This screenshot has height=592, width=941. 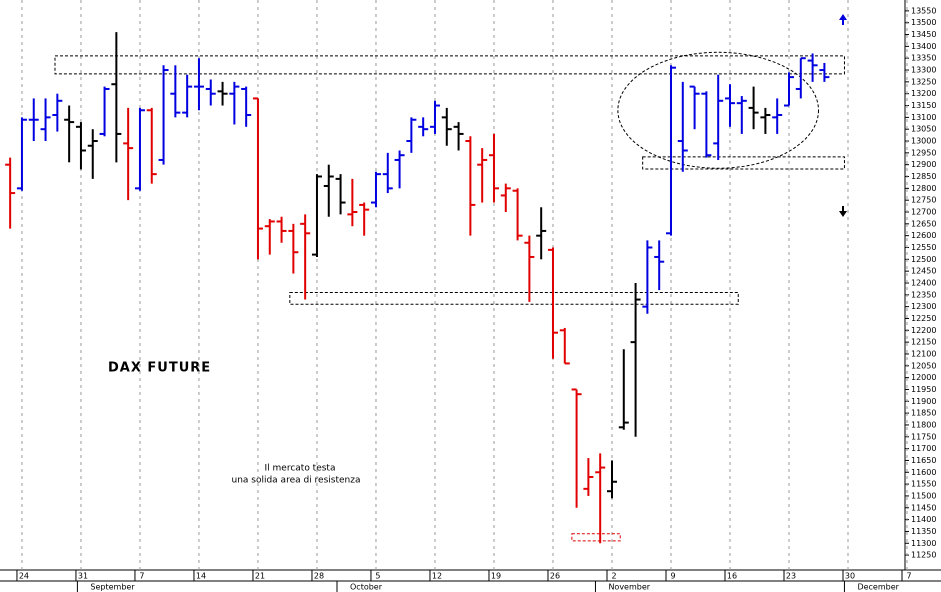 What do you see at coordinates (843, 19) in the screenshot?
I see `up-arrow` at bounding box center [843, 19].